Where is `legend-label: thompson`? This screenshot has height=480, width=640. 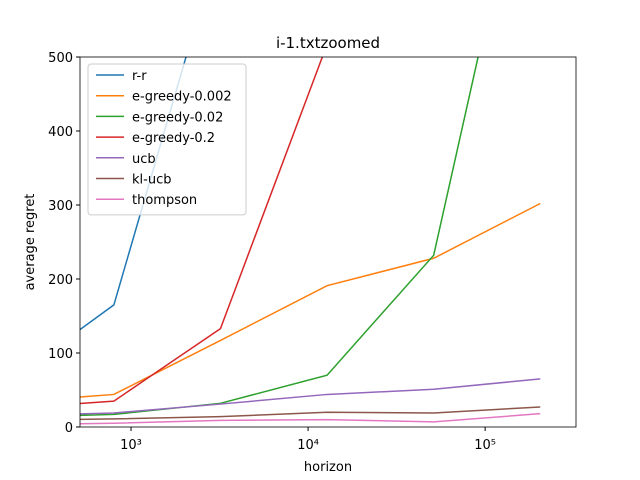
legend-label: thompson is located at coordinates (164, 200).